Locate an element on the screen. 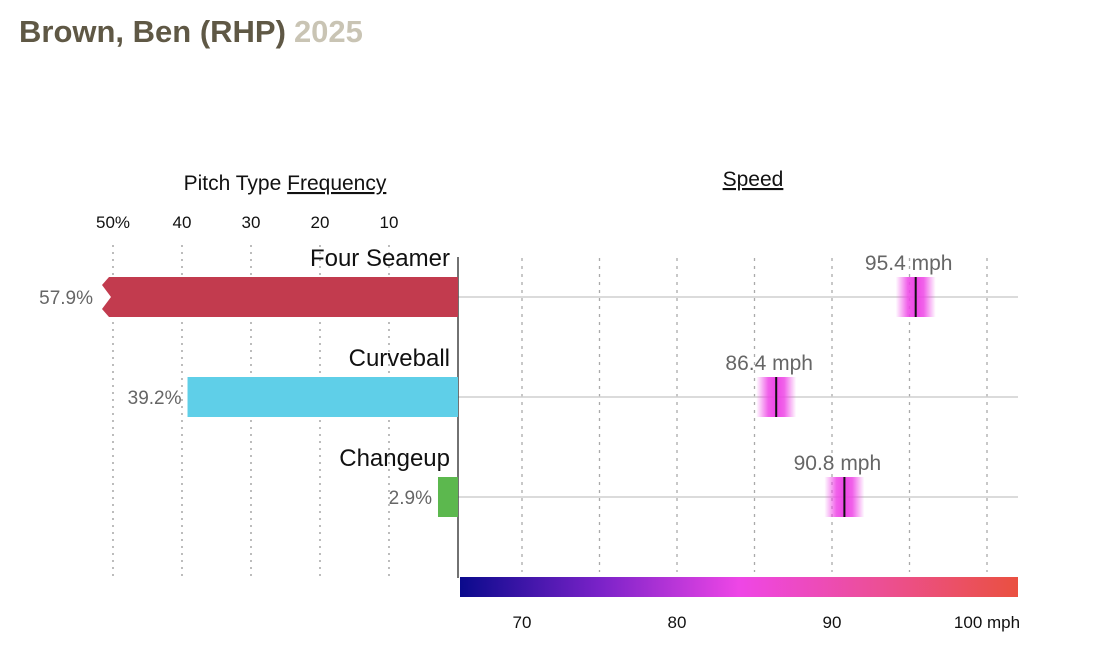 The height and width of the screenshot is (654, 1104). frequency-axis-title: Pitch Type Frequency is located at coordinates (285, 183).